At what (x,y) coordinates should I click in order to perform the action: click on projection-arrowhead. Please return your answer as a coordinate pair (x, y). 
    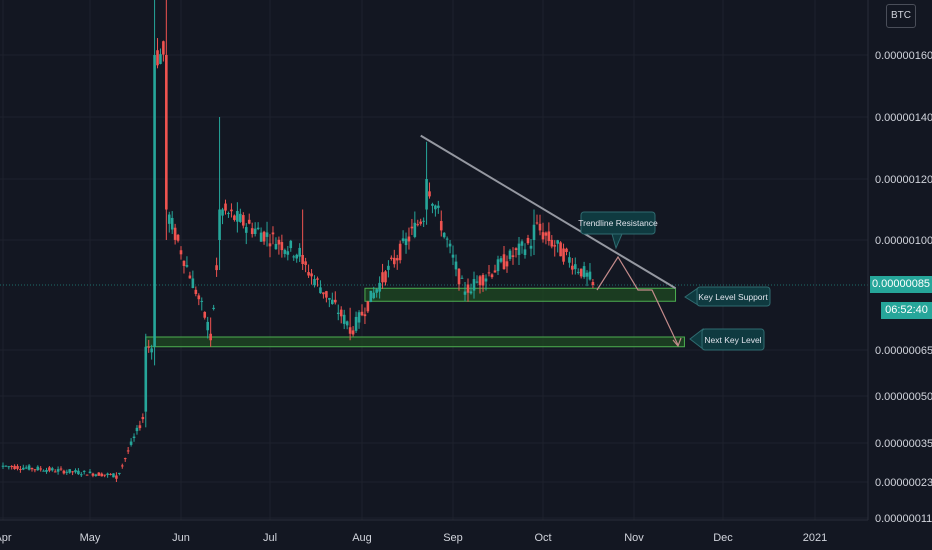
    Looking at the image, I should click on (677, 342).